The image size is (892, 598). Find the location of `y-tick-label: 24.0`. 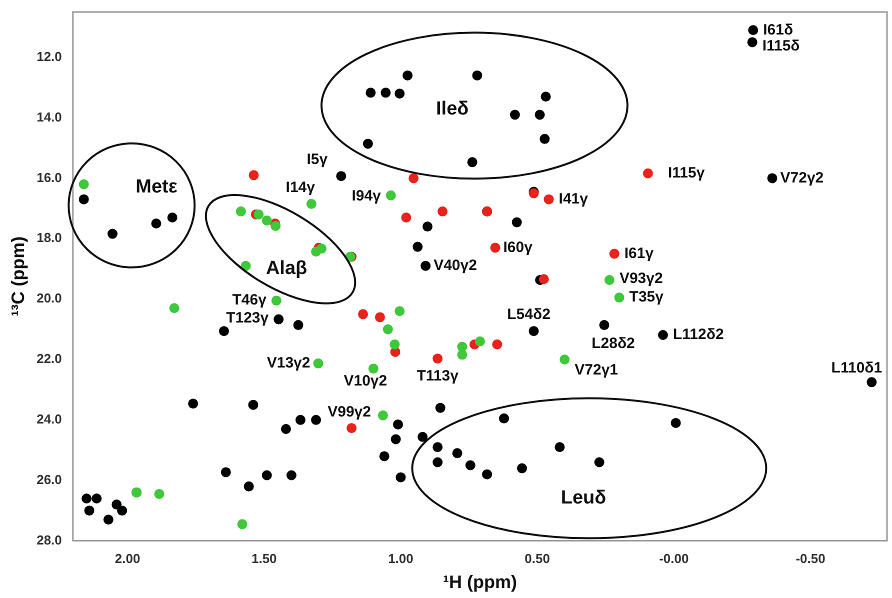

y-tick-label: 24.0 is located at coordinates (49, 419).